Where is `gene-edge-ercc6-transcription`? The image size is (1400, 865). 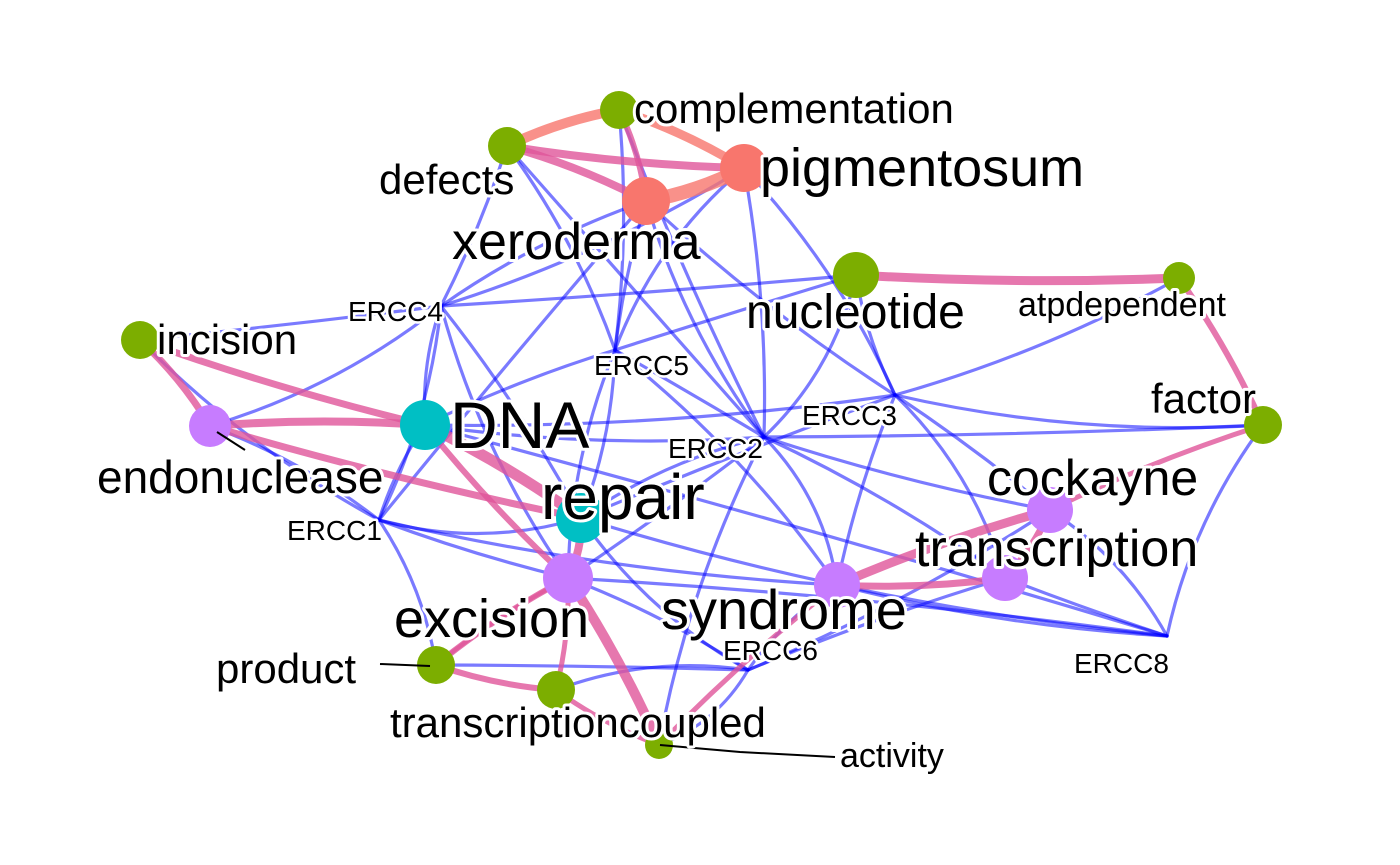
gene-edge-ercc6-transcription is located at coordinates (876, 624).